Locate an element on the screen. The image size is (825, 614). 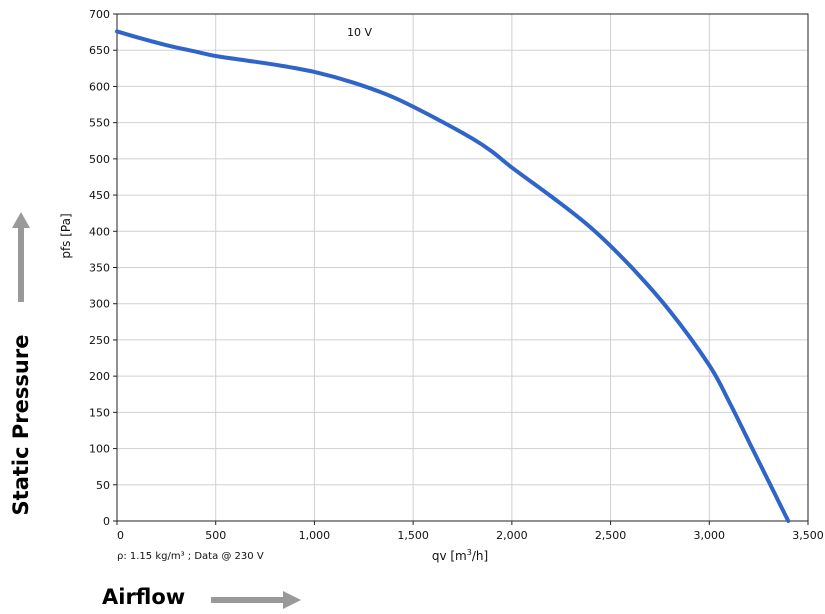
x-axis-title: qv [m3/h] is located at coordinates (460, 555).